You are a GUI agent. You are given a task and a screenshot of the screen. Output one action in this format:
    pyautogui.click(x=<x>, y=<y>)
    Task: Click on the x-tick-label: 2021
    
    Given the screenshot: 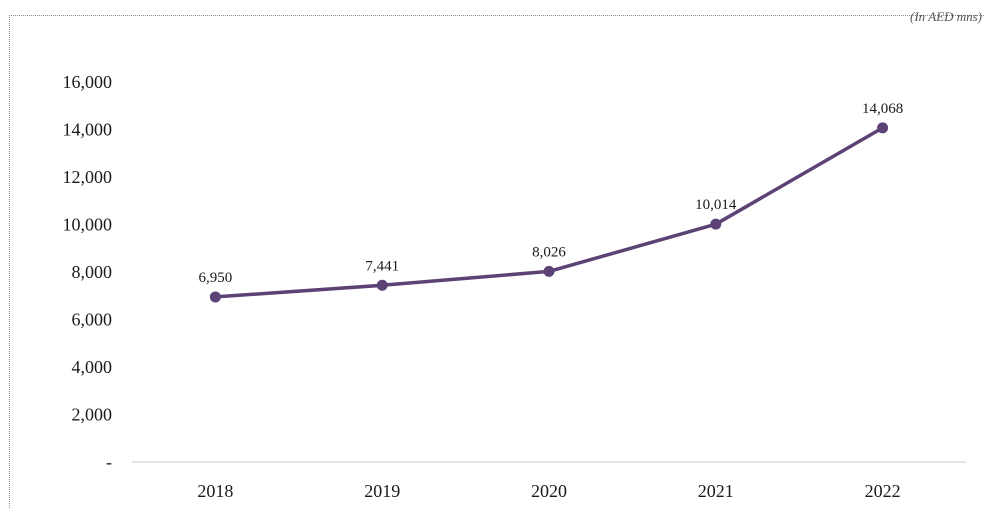 What is the action you would take?
    pyautogui.click(x=716, y=491)
    